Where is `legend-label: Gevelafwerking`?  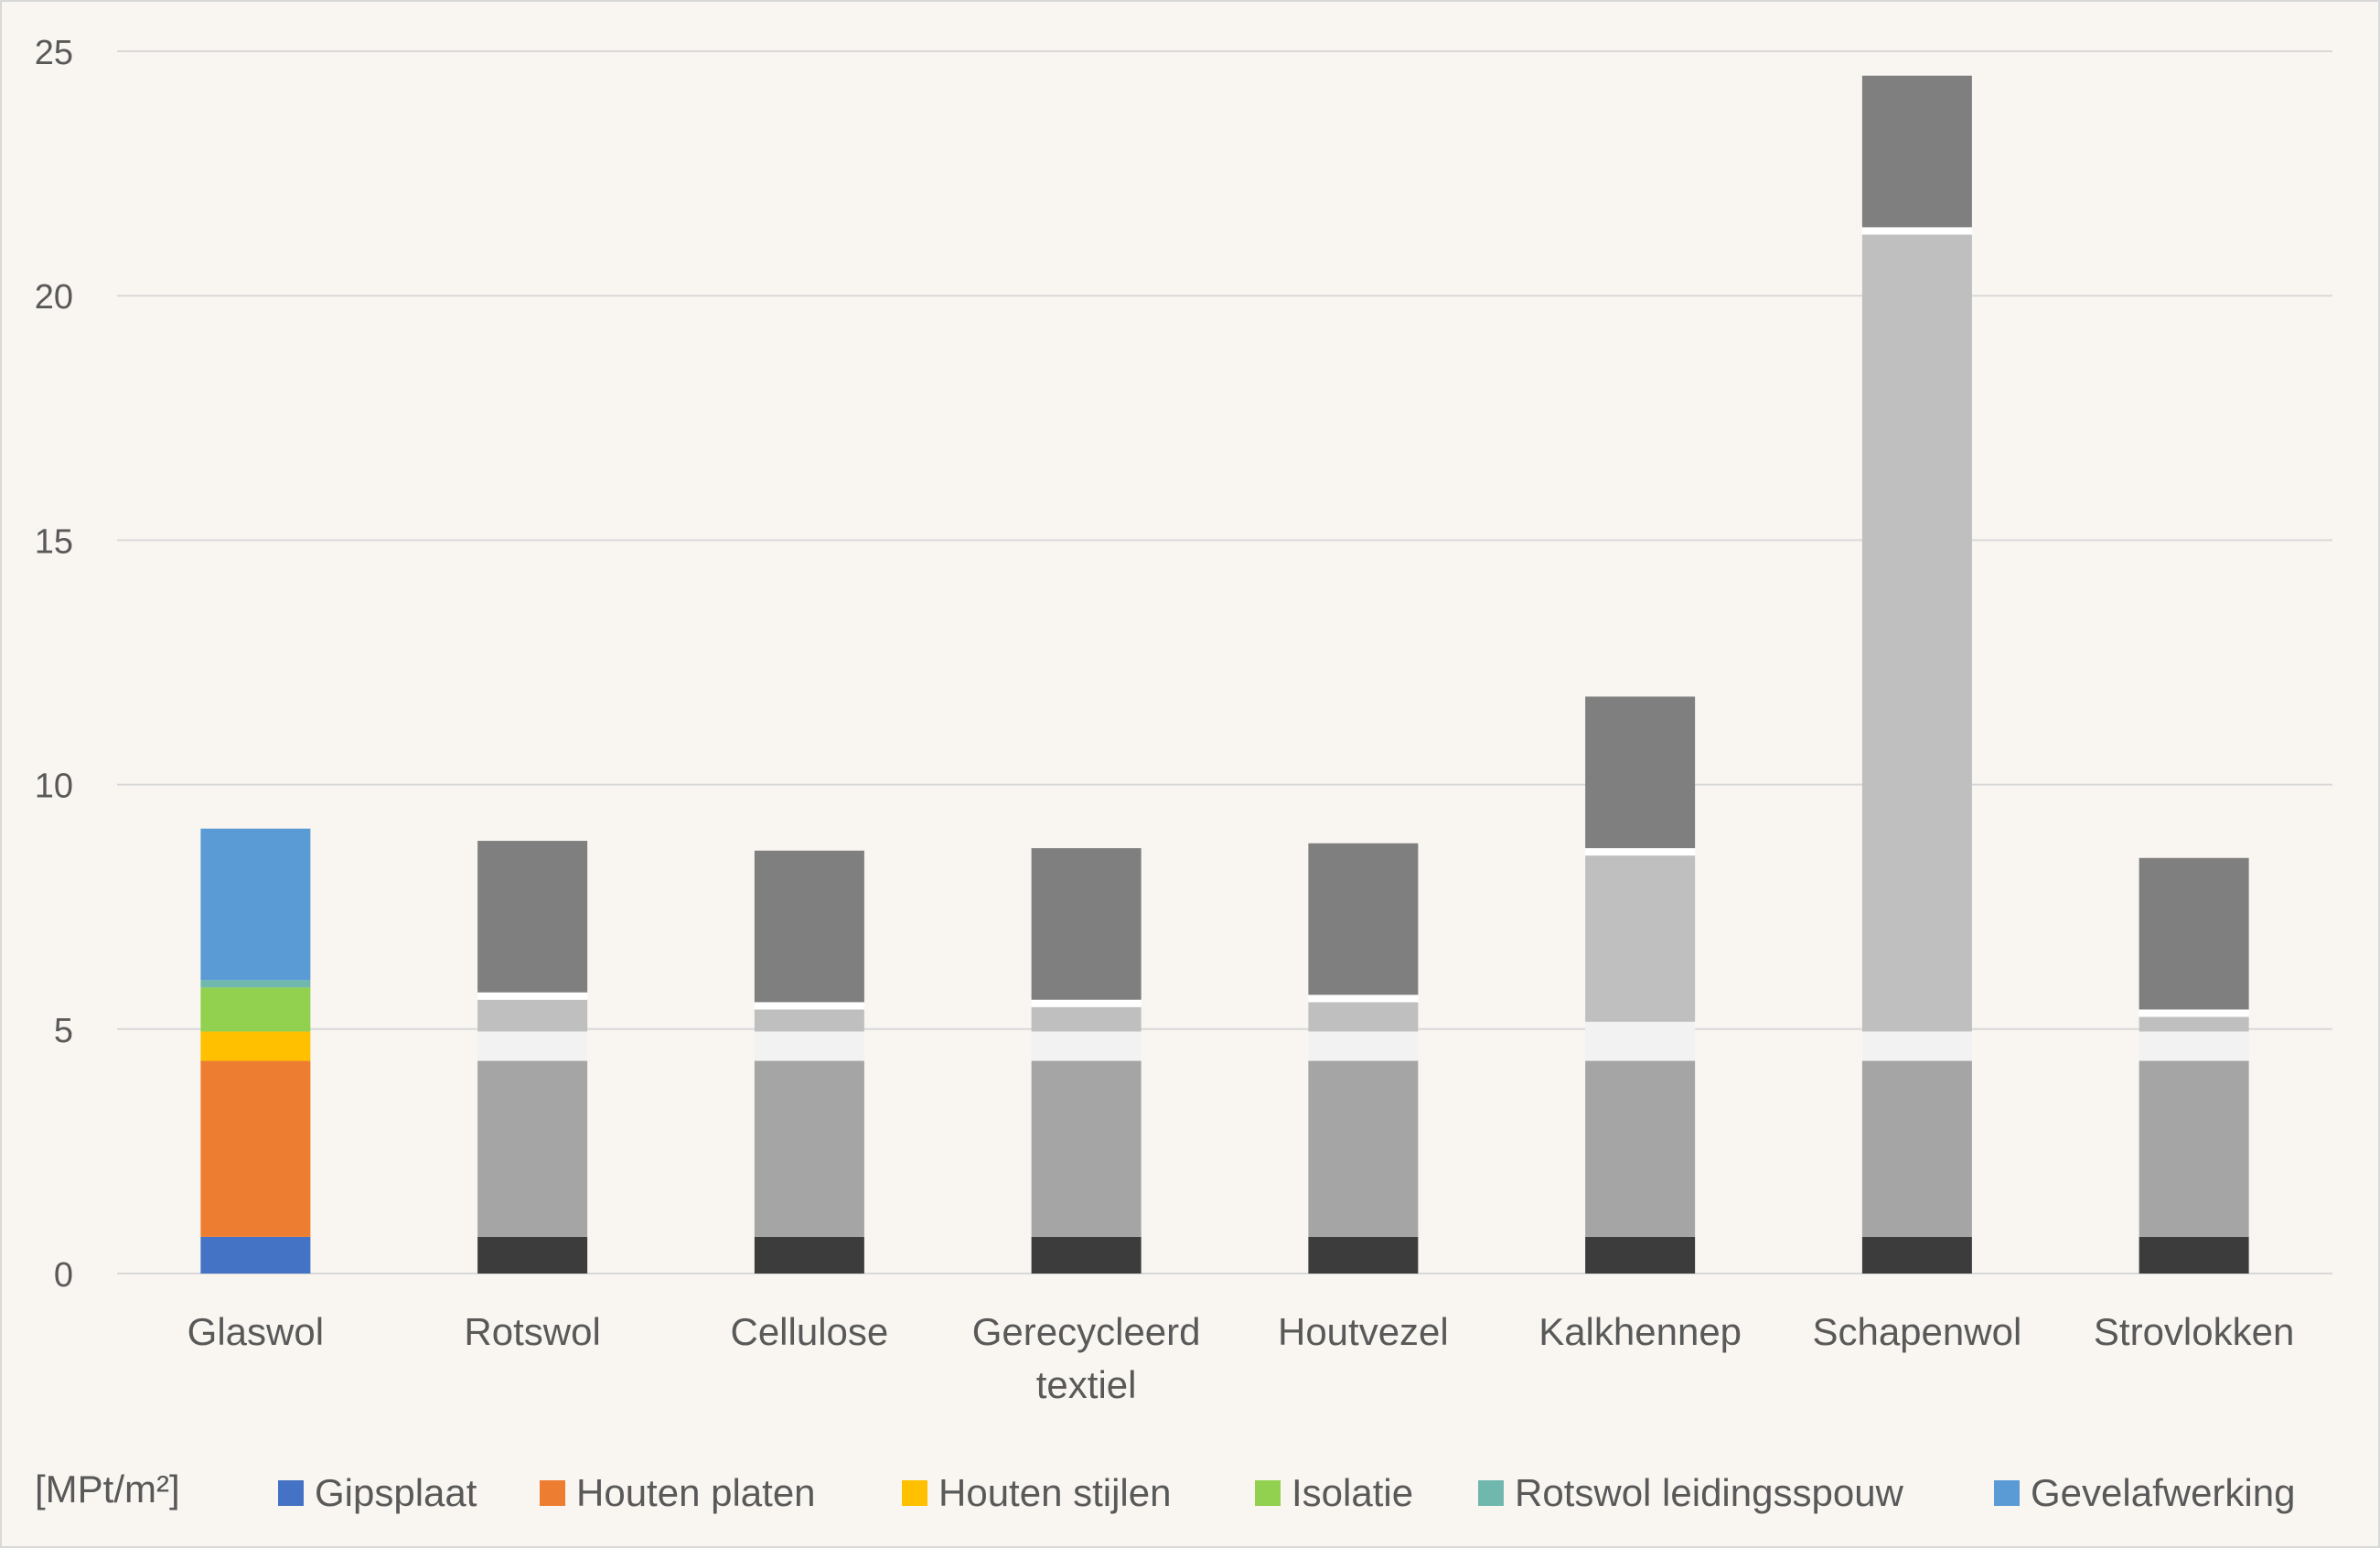
legend-label: Gevelafwerking is located at coordinates (2163, 1492).